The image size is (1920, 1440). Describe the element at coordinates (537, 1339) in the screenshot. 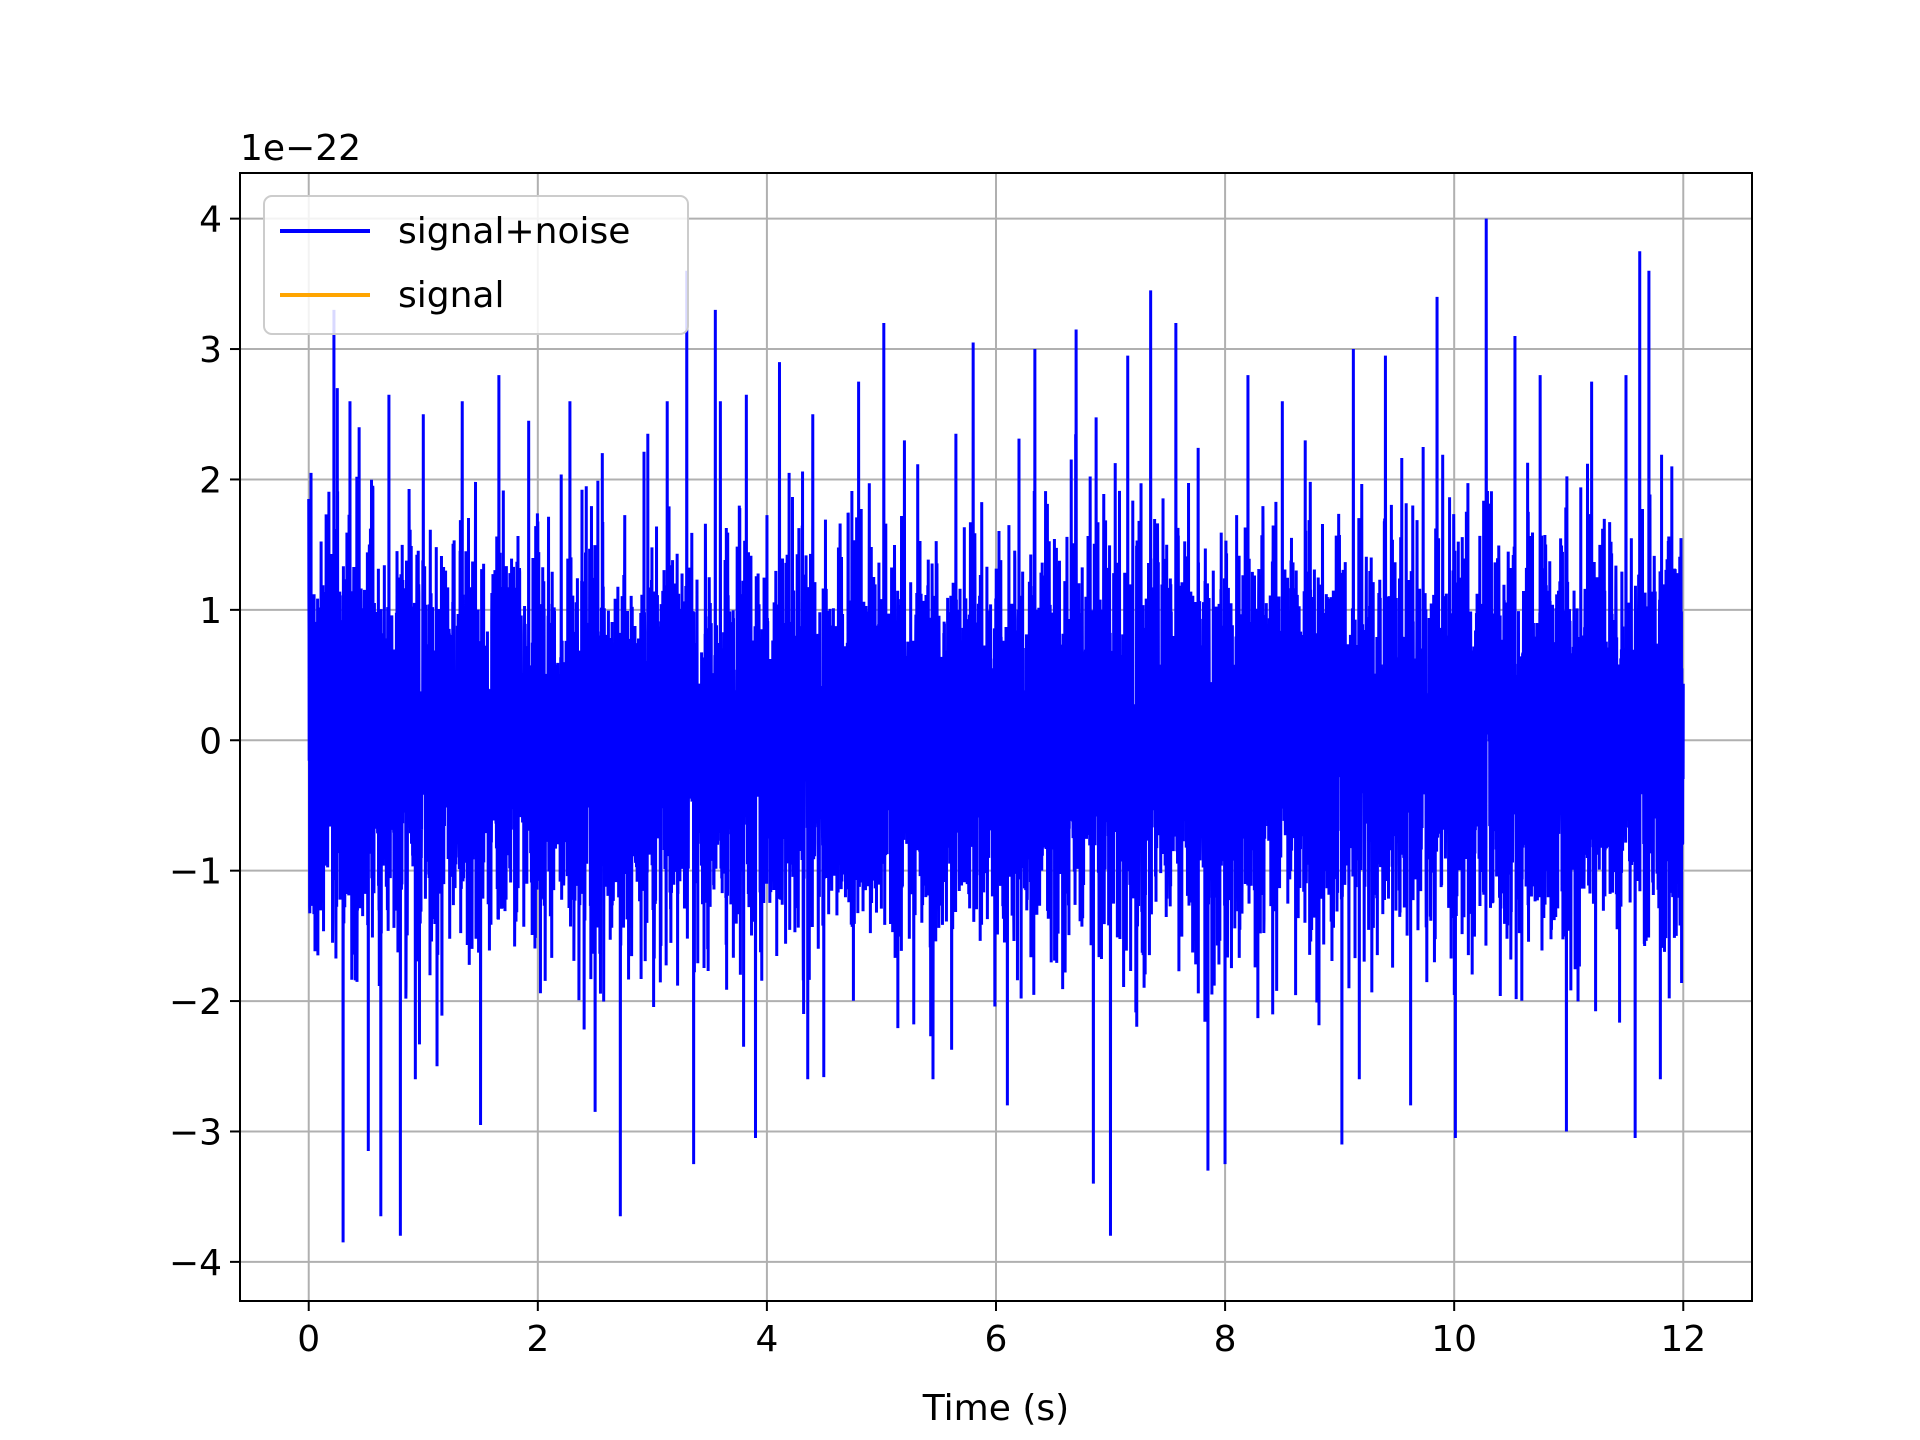

I see `x-tick-label: 2` at that location.